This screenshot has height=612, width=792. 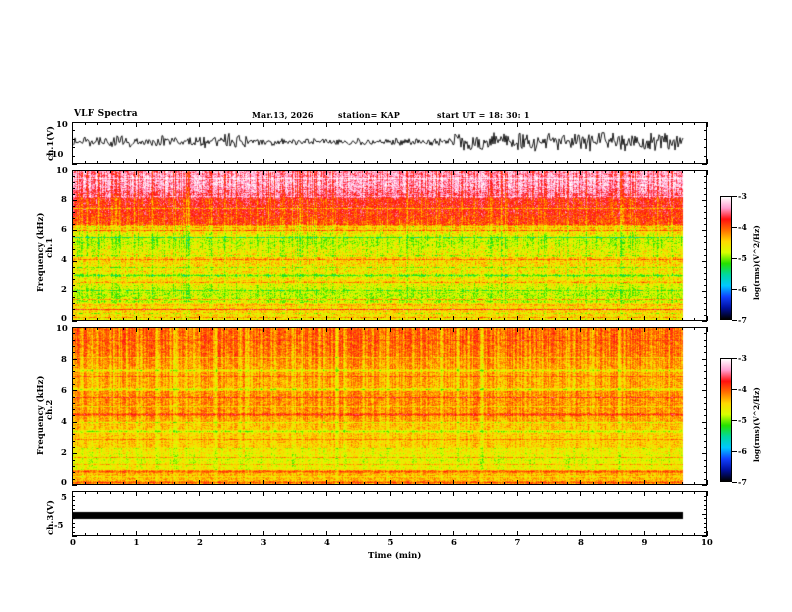 What do you see at coordinates (644, 543) in the screenshot?
I see `x-axis-tick-label: 9` at bounding box center [644, 543].